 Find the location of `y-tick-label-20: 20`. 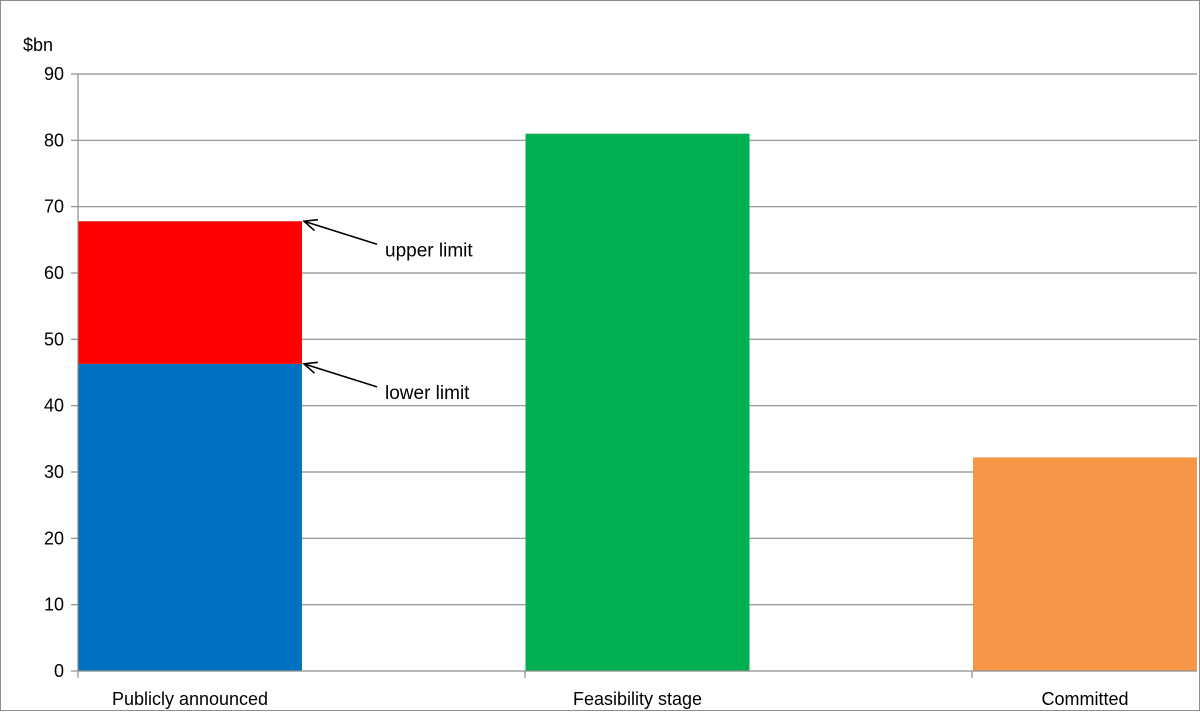

y-tick-label-20: 20 is located at coordinates (54, 538).